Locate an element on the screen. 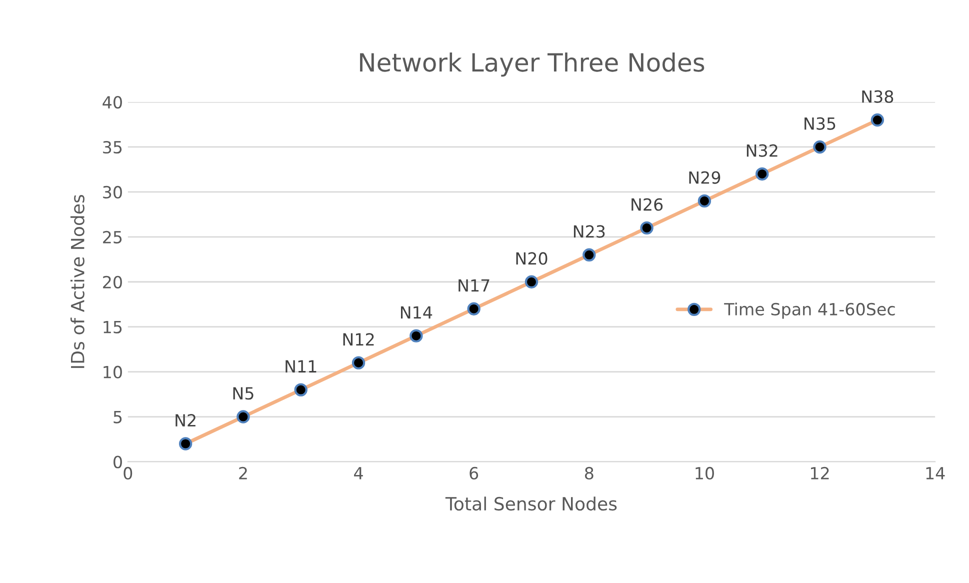  data-label: N20 is located at coordinates (532, 258).